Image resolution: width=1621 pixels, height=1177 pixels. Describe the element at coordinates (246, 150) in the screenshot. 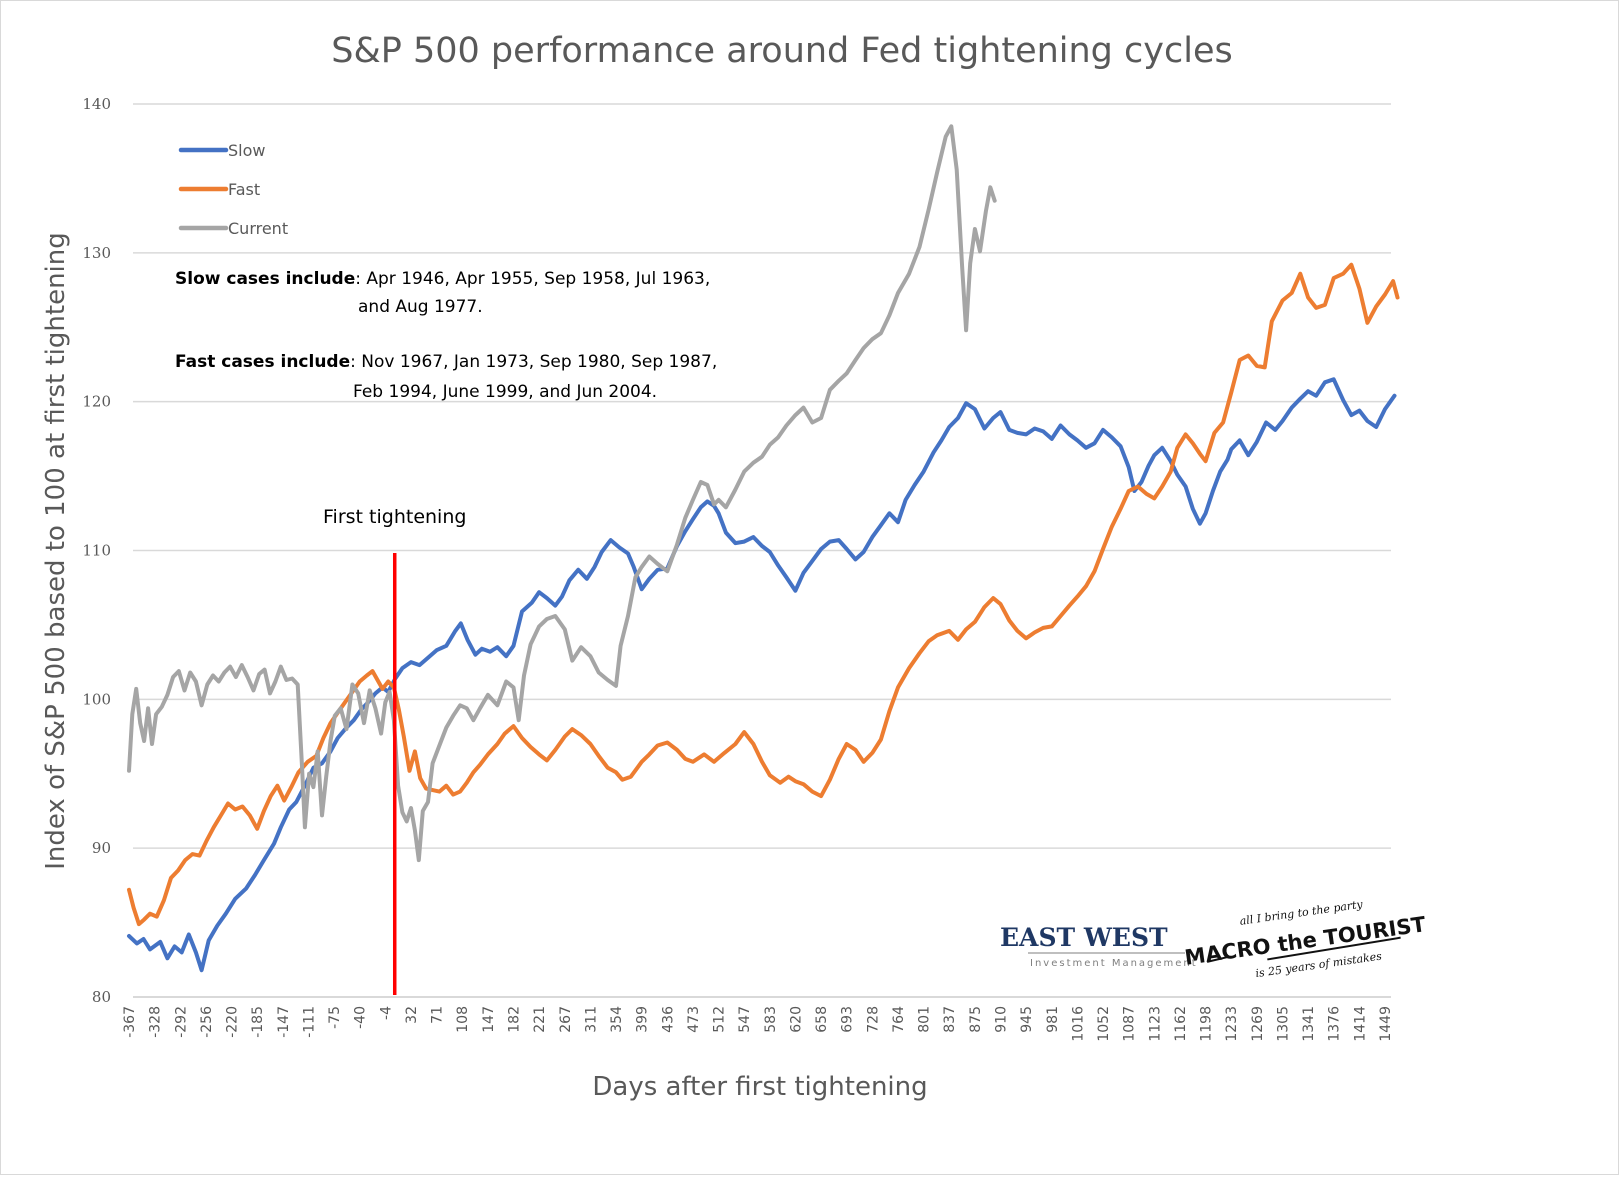

I see `legend-label-slow: Slow` at that location.